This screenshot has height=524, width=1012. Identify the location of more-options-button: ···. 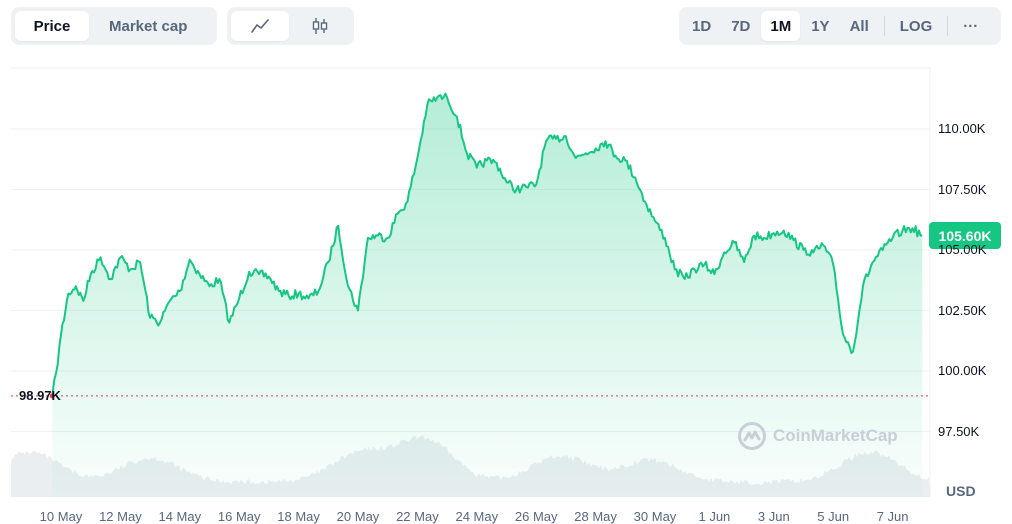
(971, 26).